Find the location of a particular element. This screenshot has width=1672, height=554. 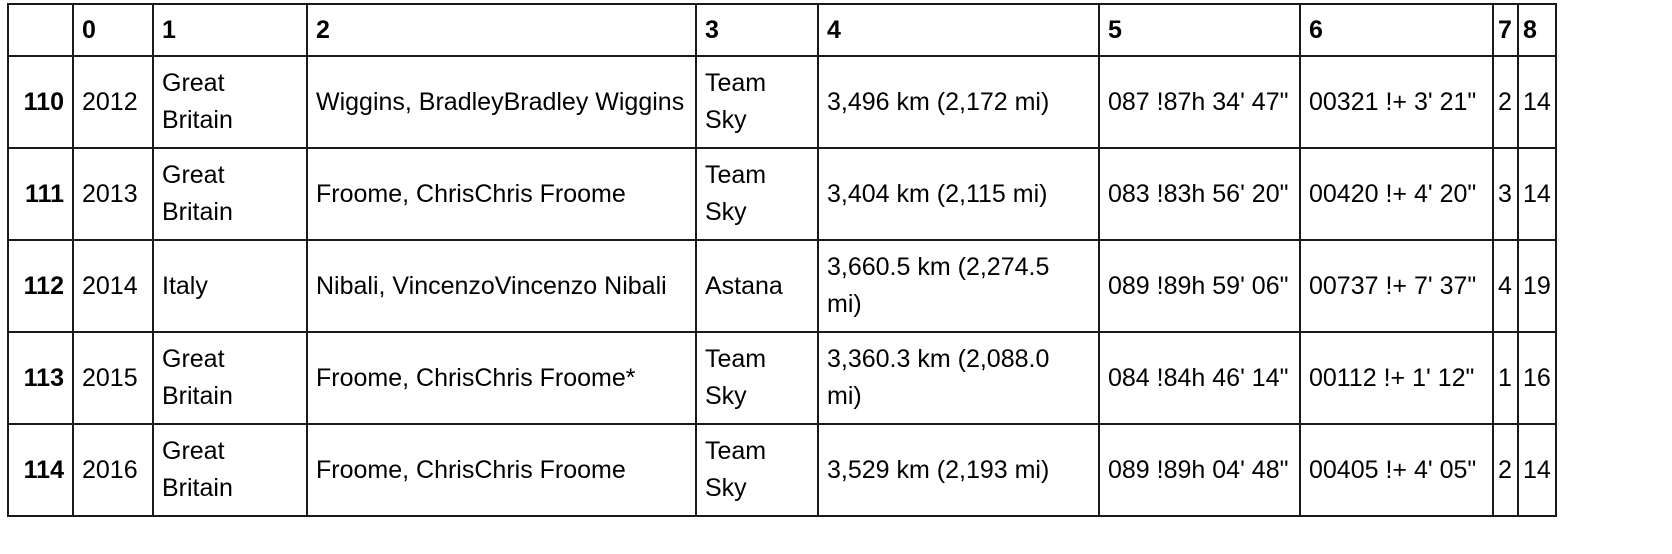

column-header: 3 is located at coordinates (757, 30).